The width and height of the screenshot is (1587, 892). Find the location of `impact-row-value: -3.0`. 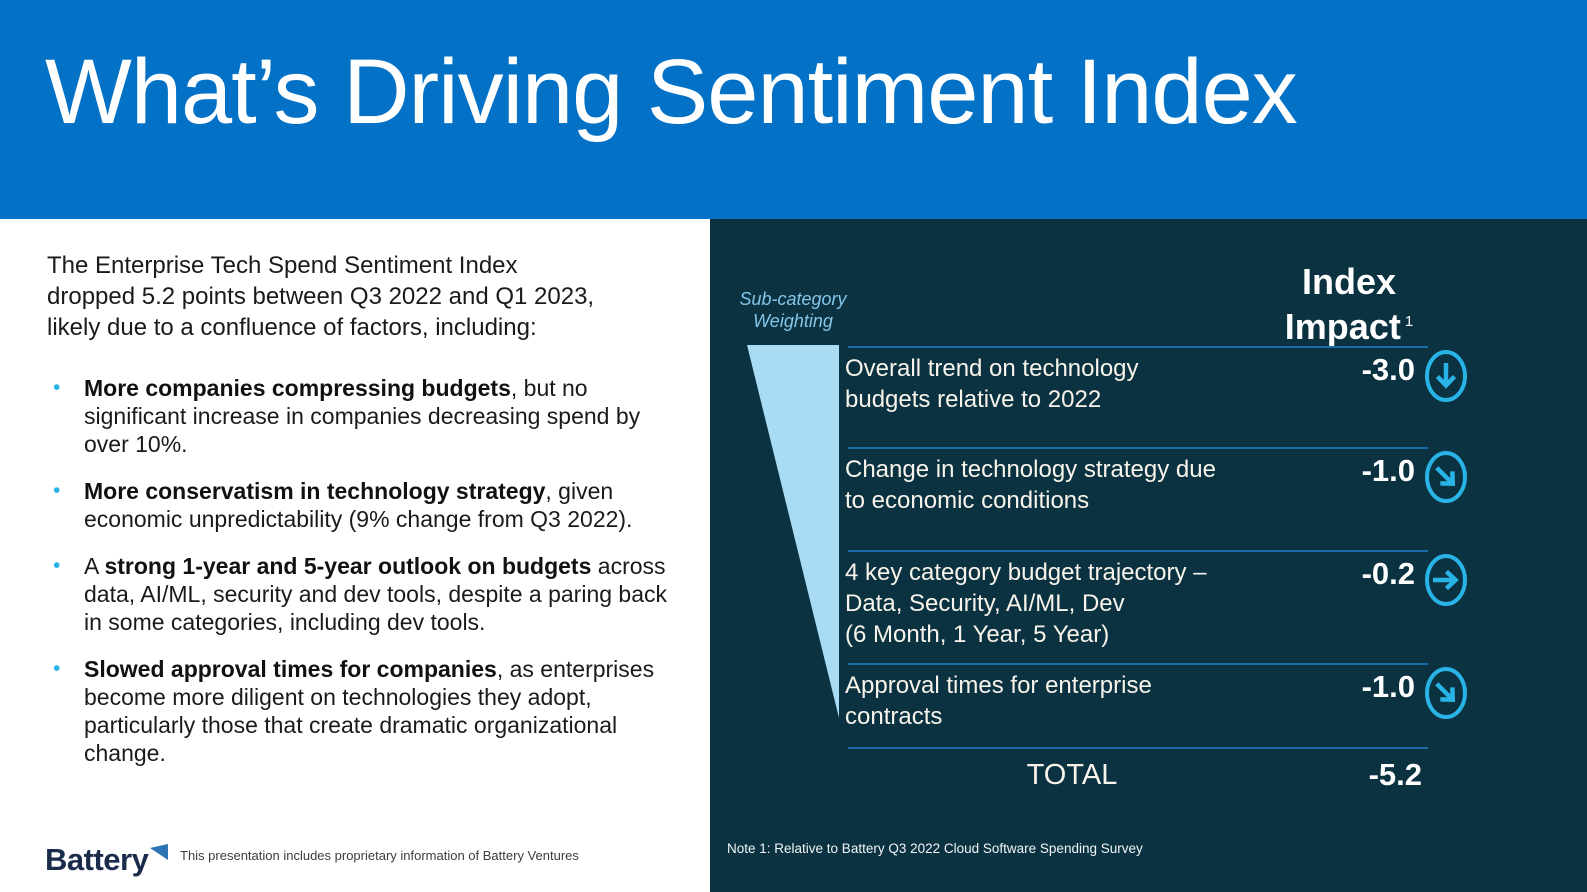

impact-row-value: -3.0 is located at coordinates (1388, 369).